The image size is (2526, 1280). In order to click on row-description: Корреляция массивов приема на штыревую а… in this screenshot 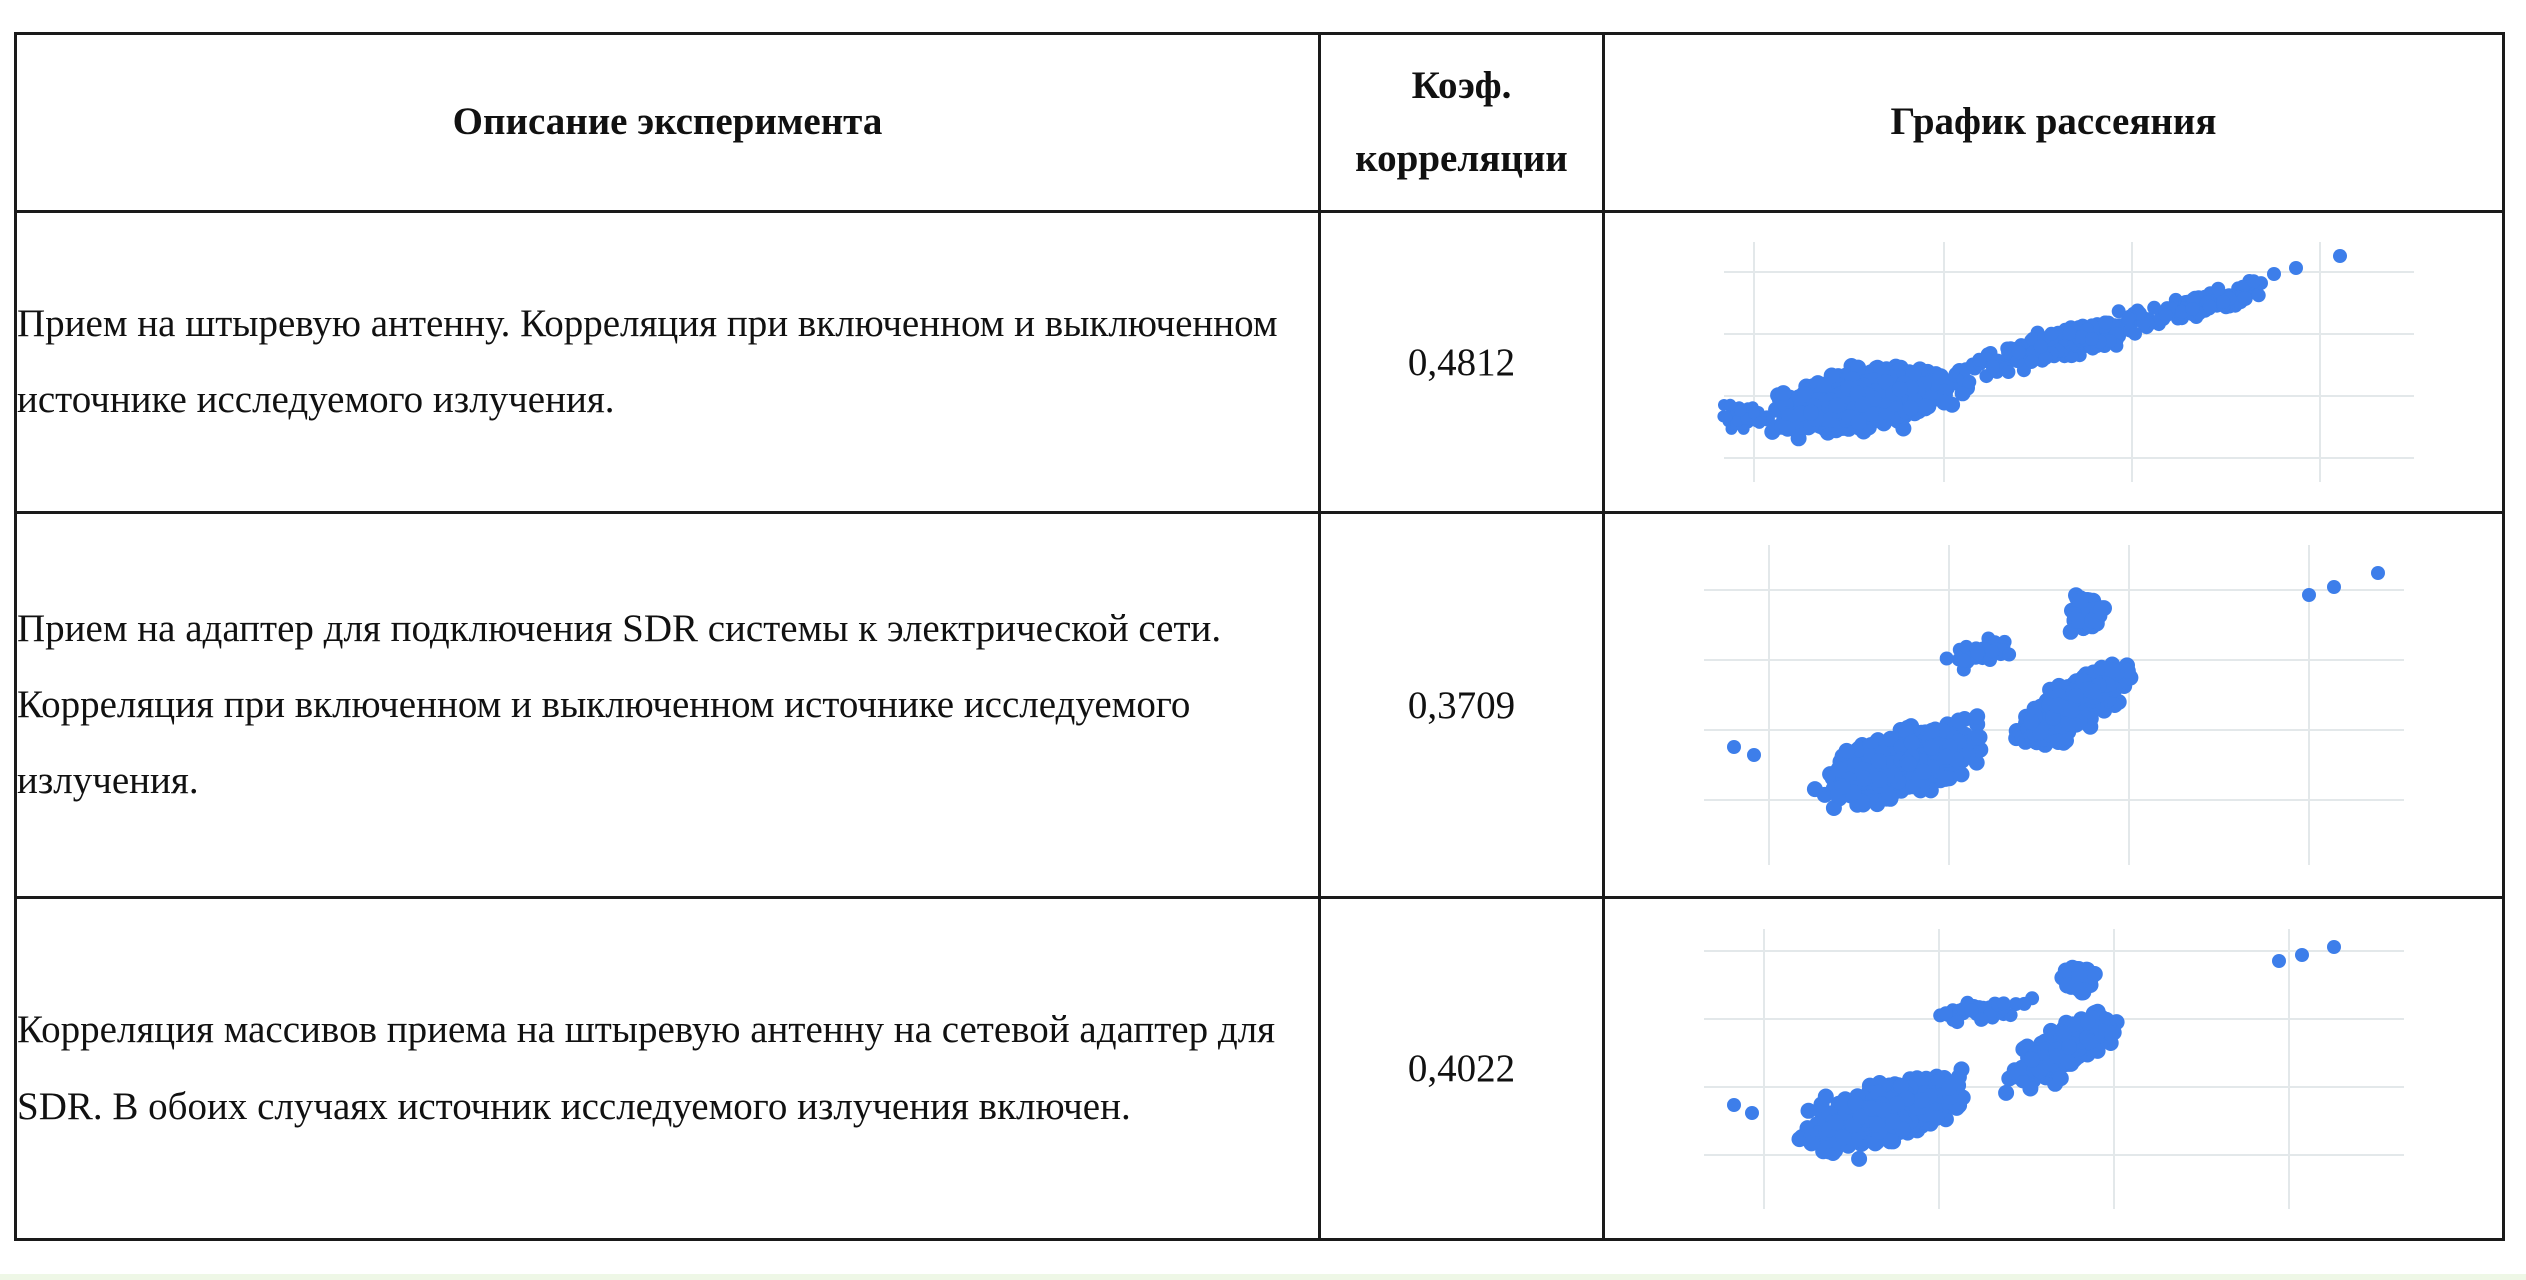, I will do `click(667, 1068)`.